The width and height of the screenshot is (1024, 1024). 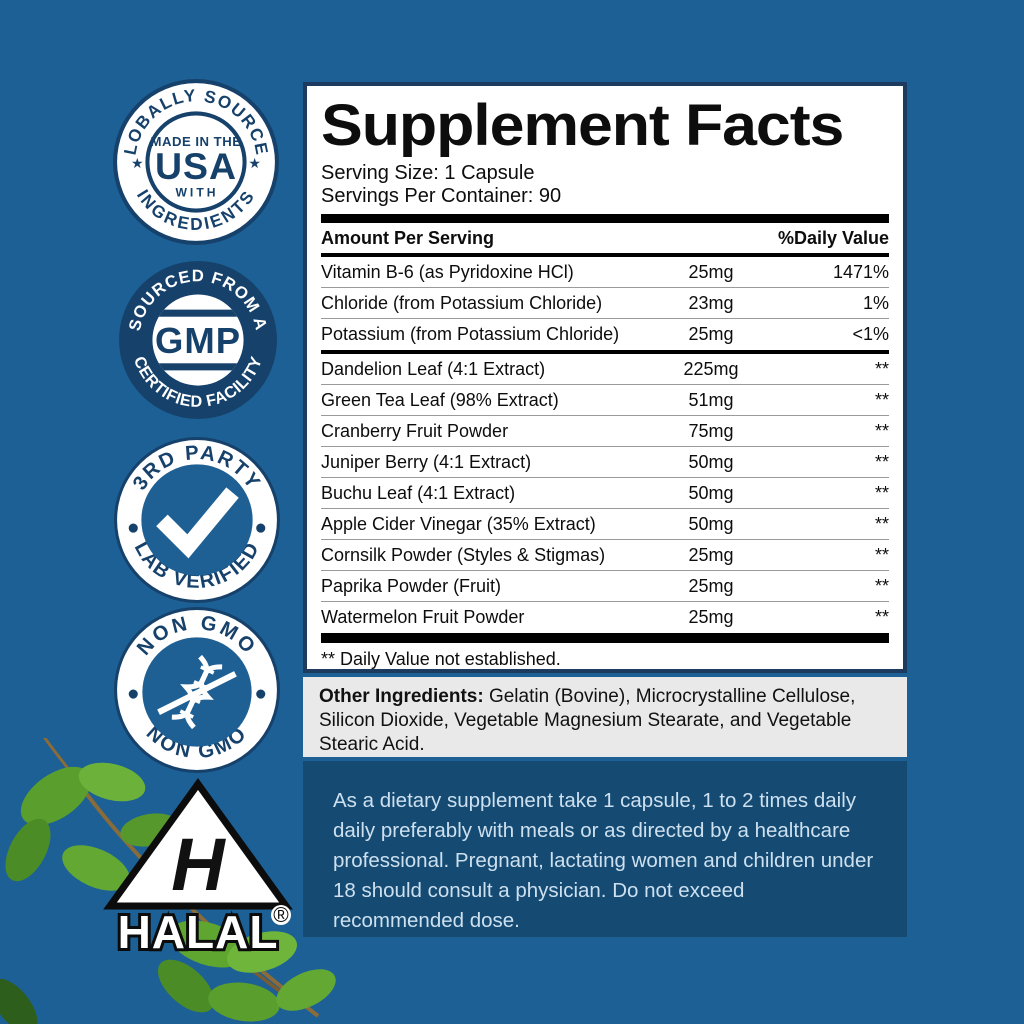 I want to click on registered-trademark-icon: ®, so click(x=281, y=915).